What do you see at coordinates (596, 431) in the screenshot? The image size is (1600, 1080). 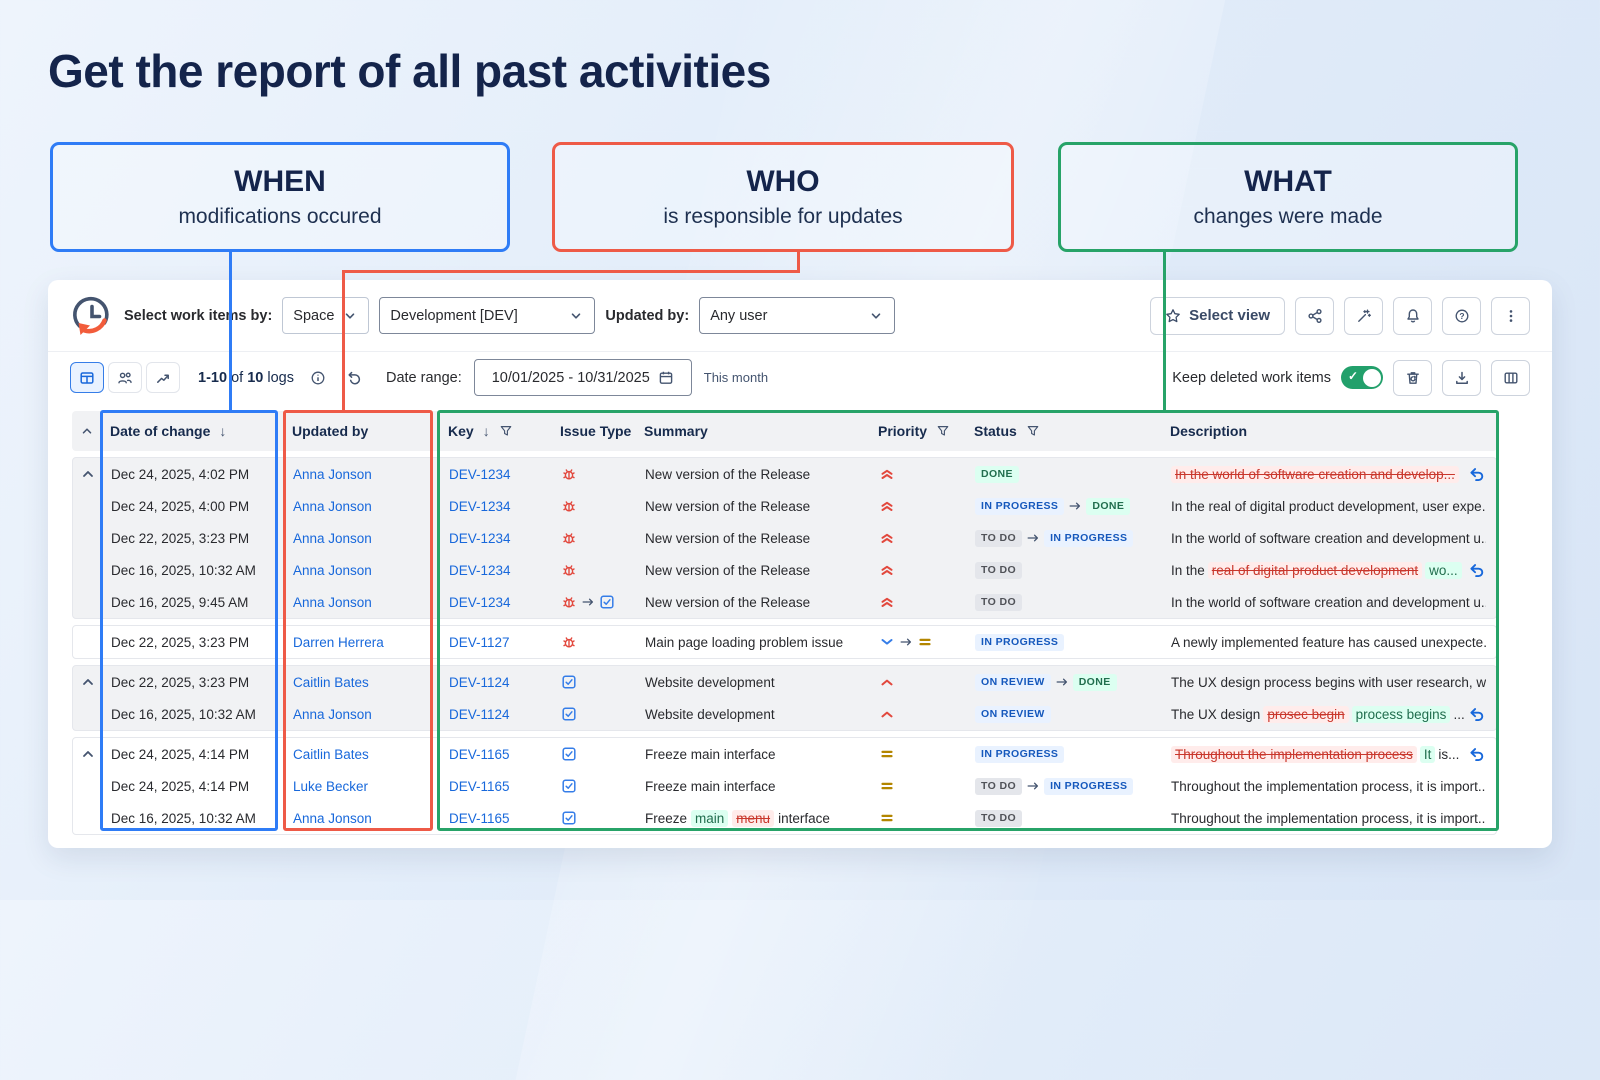 I see `header-issue-type: Issue Type` at bounding box center [596, 431].